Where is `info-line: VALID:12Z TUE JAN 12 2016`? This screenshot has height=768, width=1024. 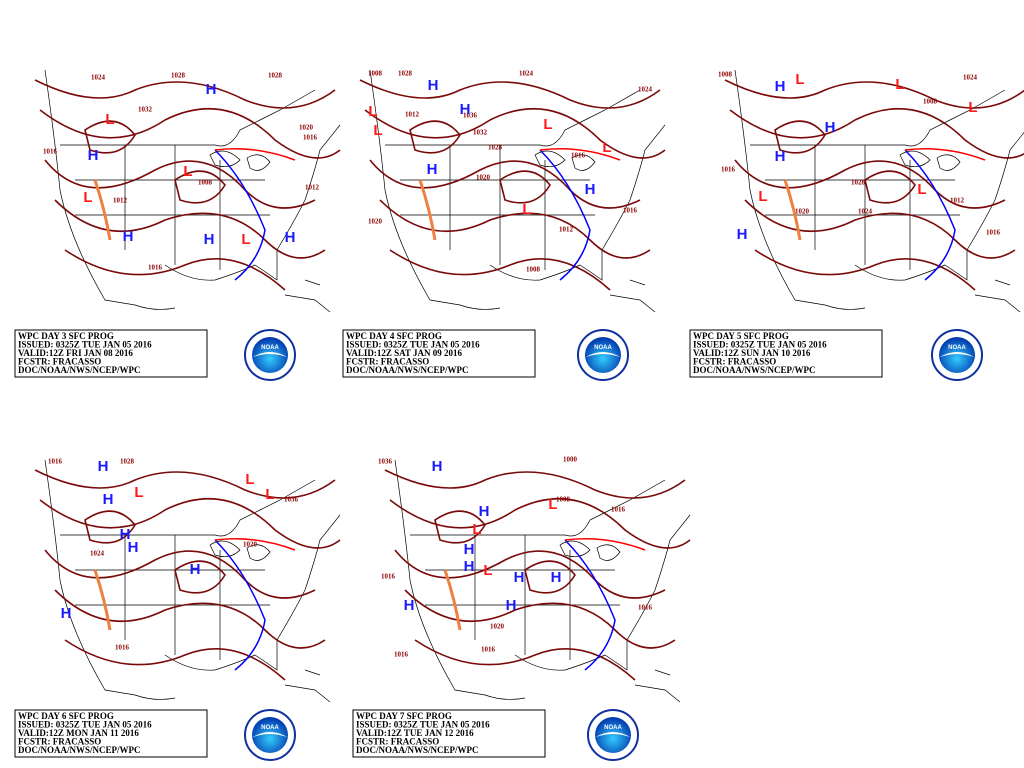
info-line: VALID:12Z TUE JAN 12 2016 is located at coordinates (415, 733).